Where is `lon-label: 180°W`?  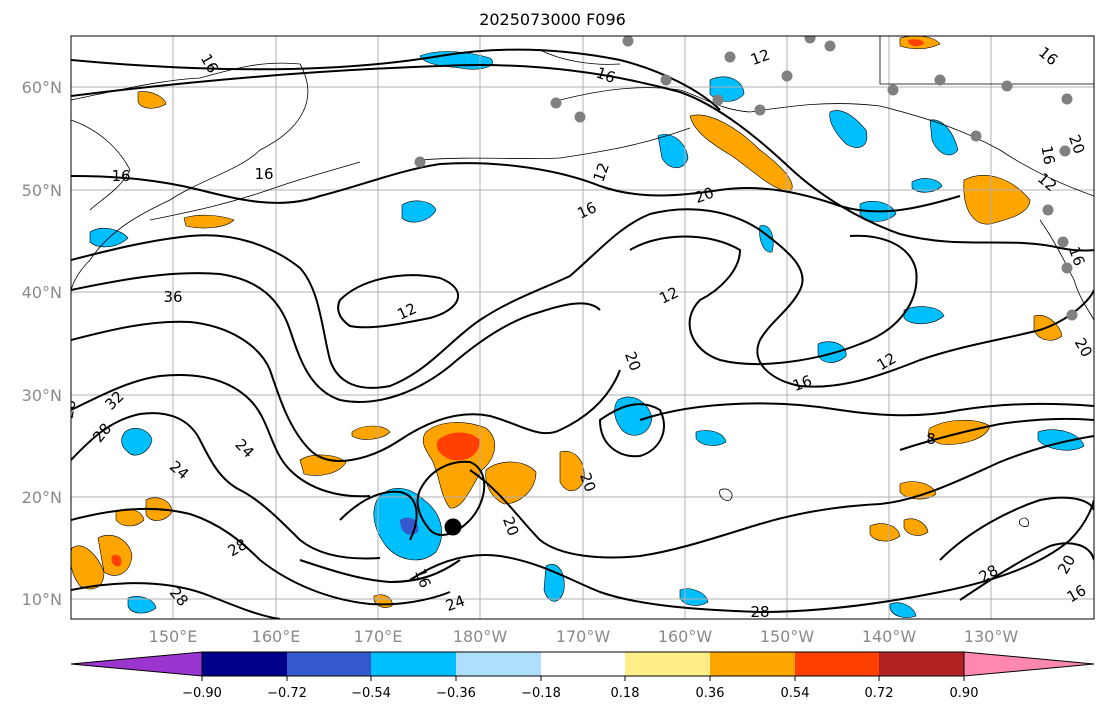
lon-label: 180°W is located at coordinates (480, 636).